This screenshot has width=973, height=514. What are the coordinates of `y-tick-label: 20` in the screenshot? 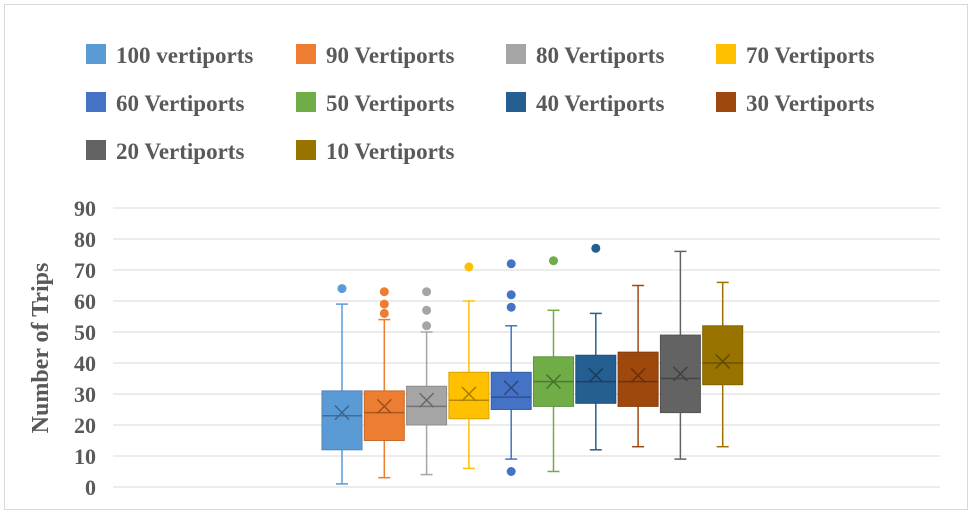 It's located at (85, 425).